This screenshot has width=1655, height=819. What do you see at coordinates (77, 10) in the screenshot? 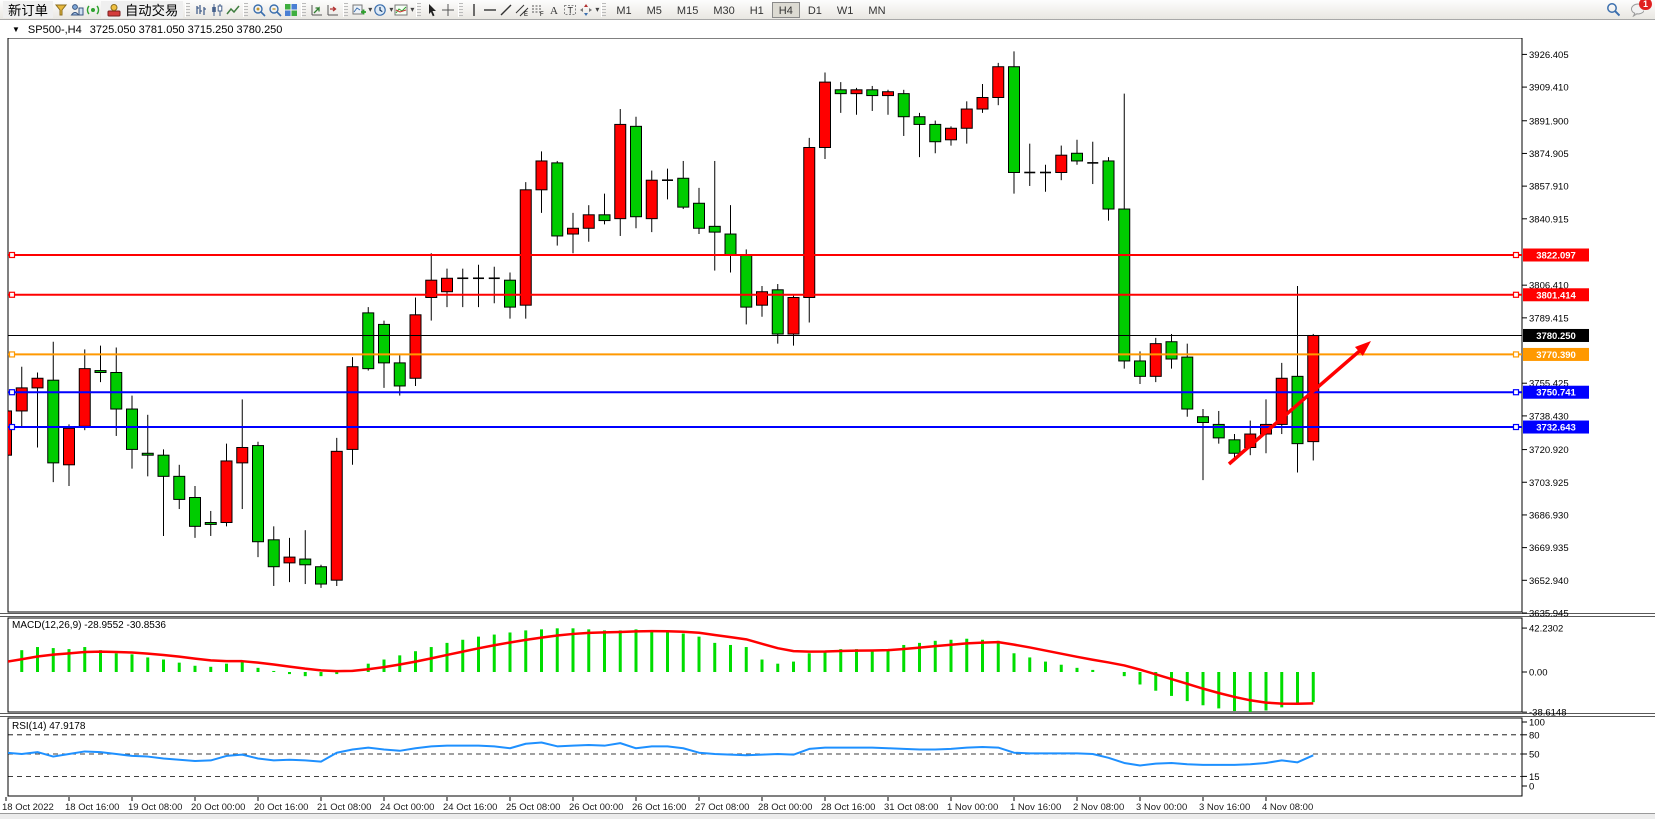
I see `market-watch-icon` at bounding box center [77, 10].